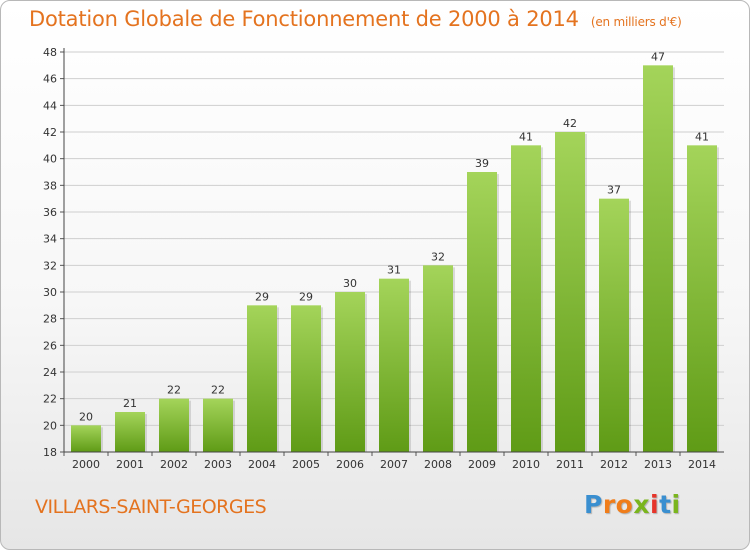  What do you see at coordinates (50, 372) in the screenshot?
I see `y-tick-label: 24` at bounding box center [50, 372].